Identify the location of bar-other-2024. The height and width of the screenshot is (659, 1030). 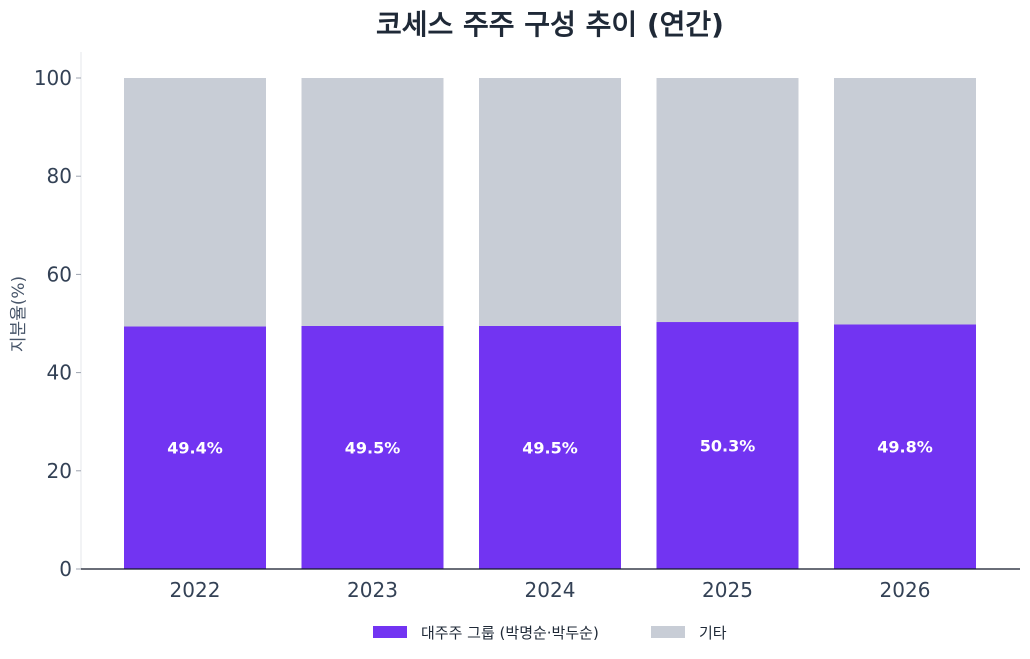
(550, 202).